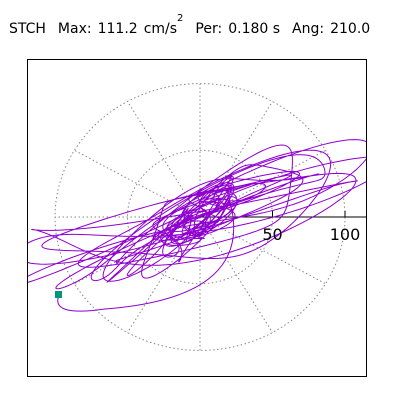  Describe the element at coordinates (209, 28) in the screenshot. I see `period-label: Per:` at that location.